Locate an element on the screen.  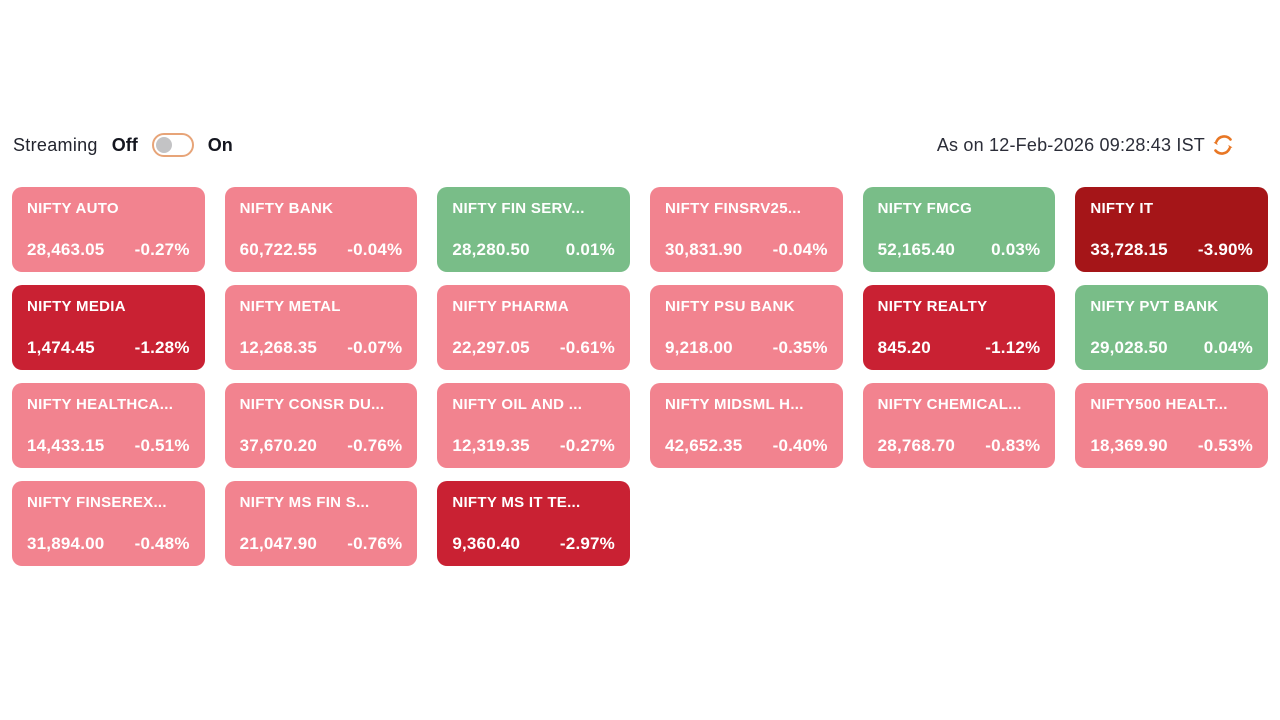
index-values-row: 52,165.40 0.03% is located at coordinates (959, 250).